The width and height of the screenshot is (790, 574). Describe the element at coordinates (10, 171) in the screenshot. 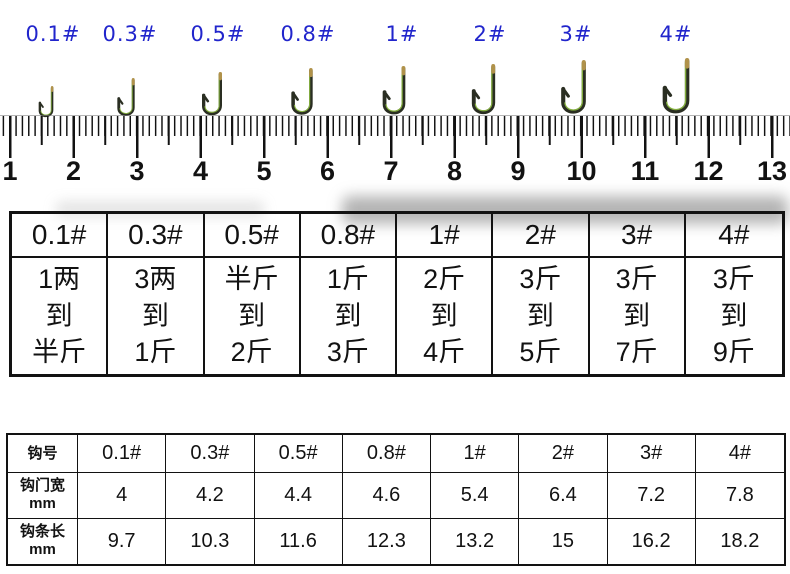

I see `ruler-number: 1` at that location.